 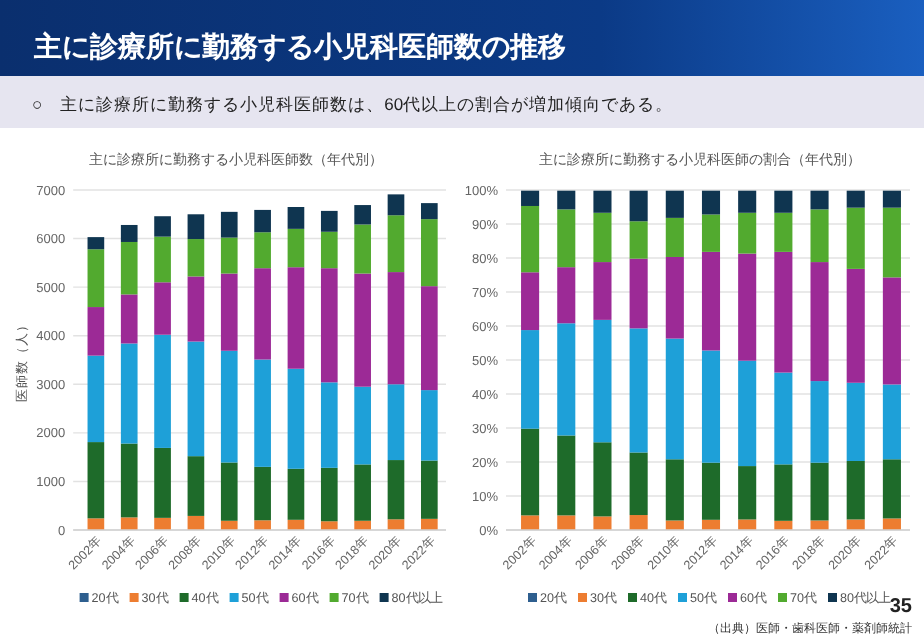 What do you see at coordinates (299, 46) in the screenshot?
I see `text: 主に診療所に勤務する小児科医師数の推移` at bounding box center [299, 46].